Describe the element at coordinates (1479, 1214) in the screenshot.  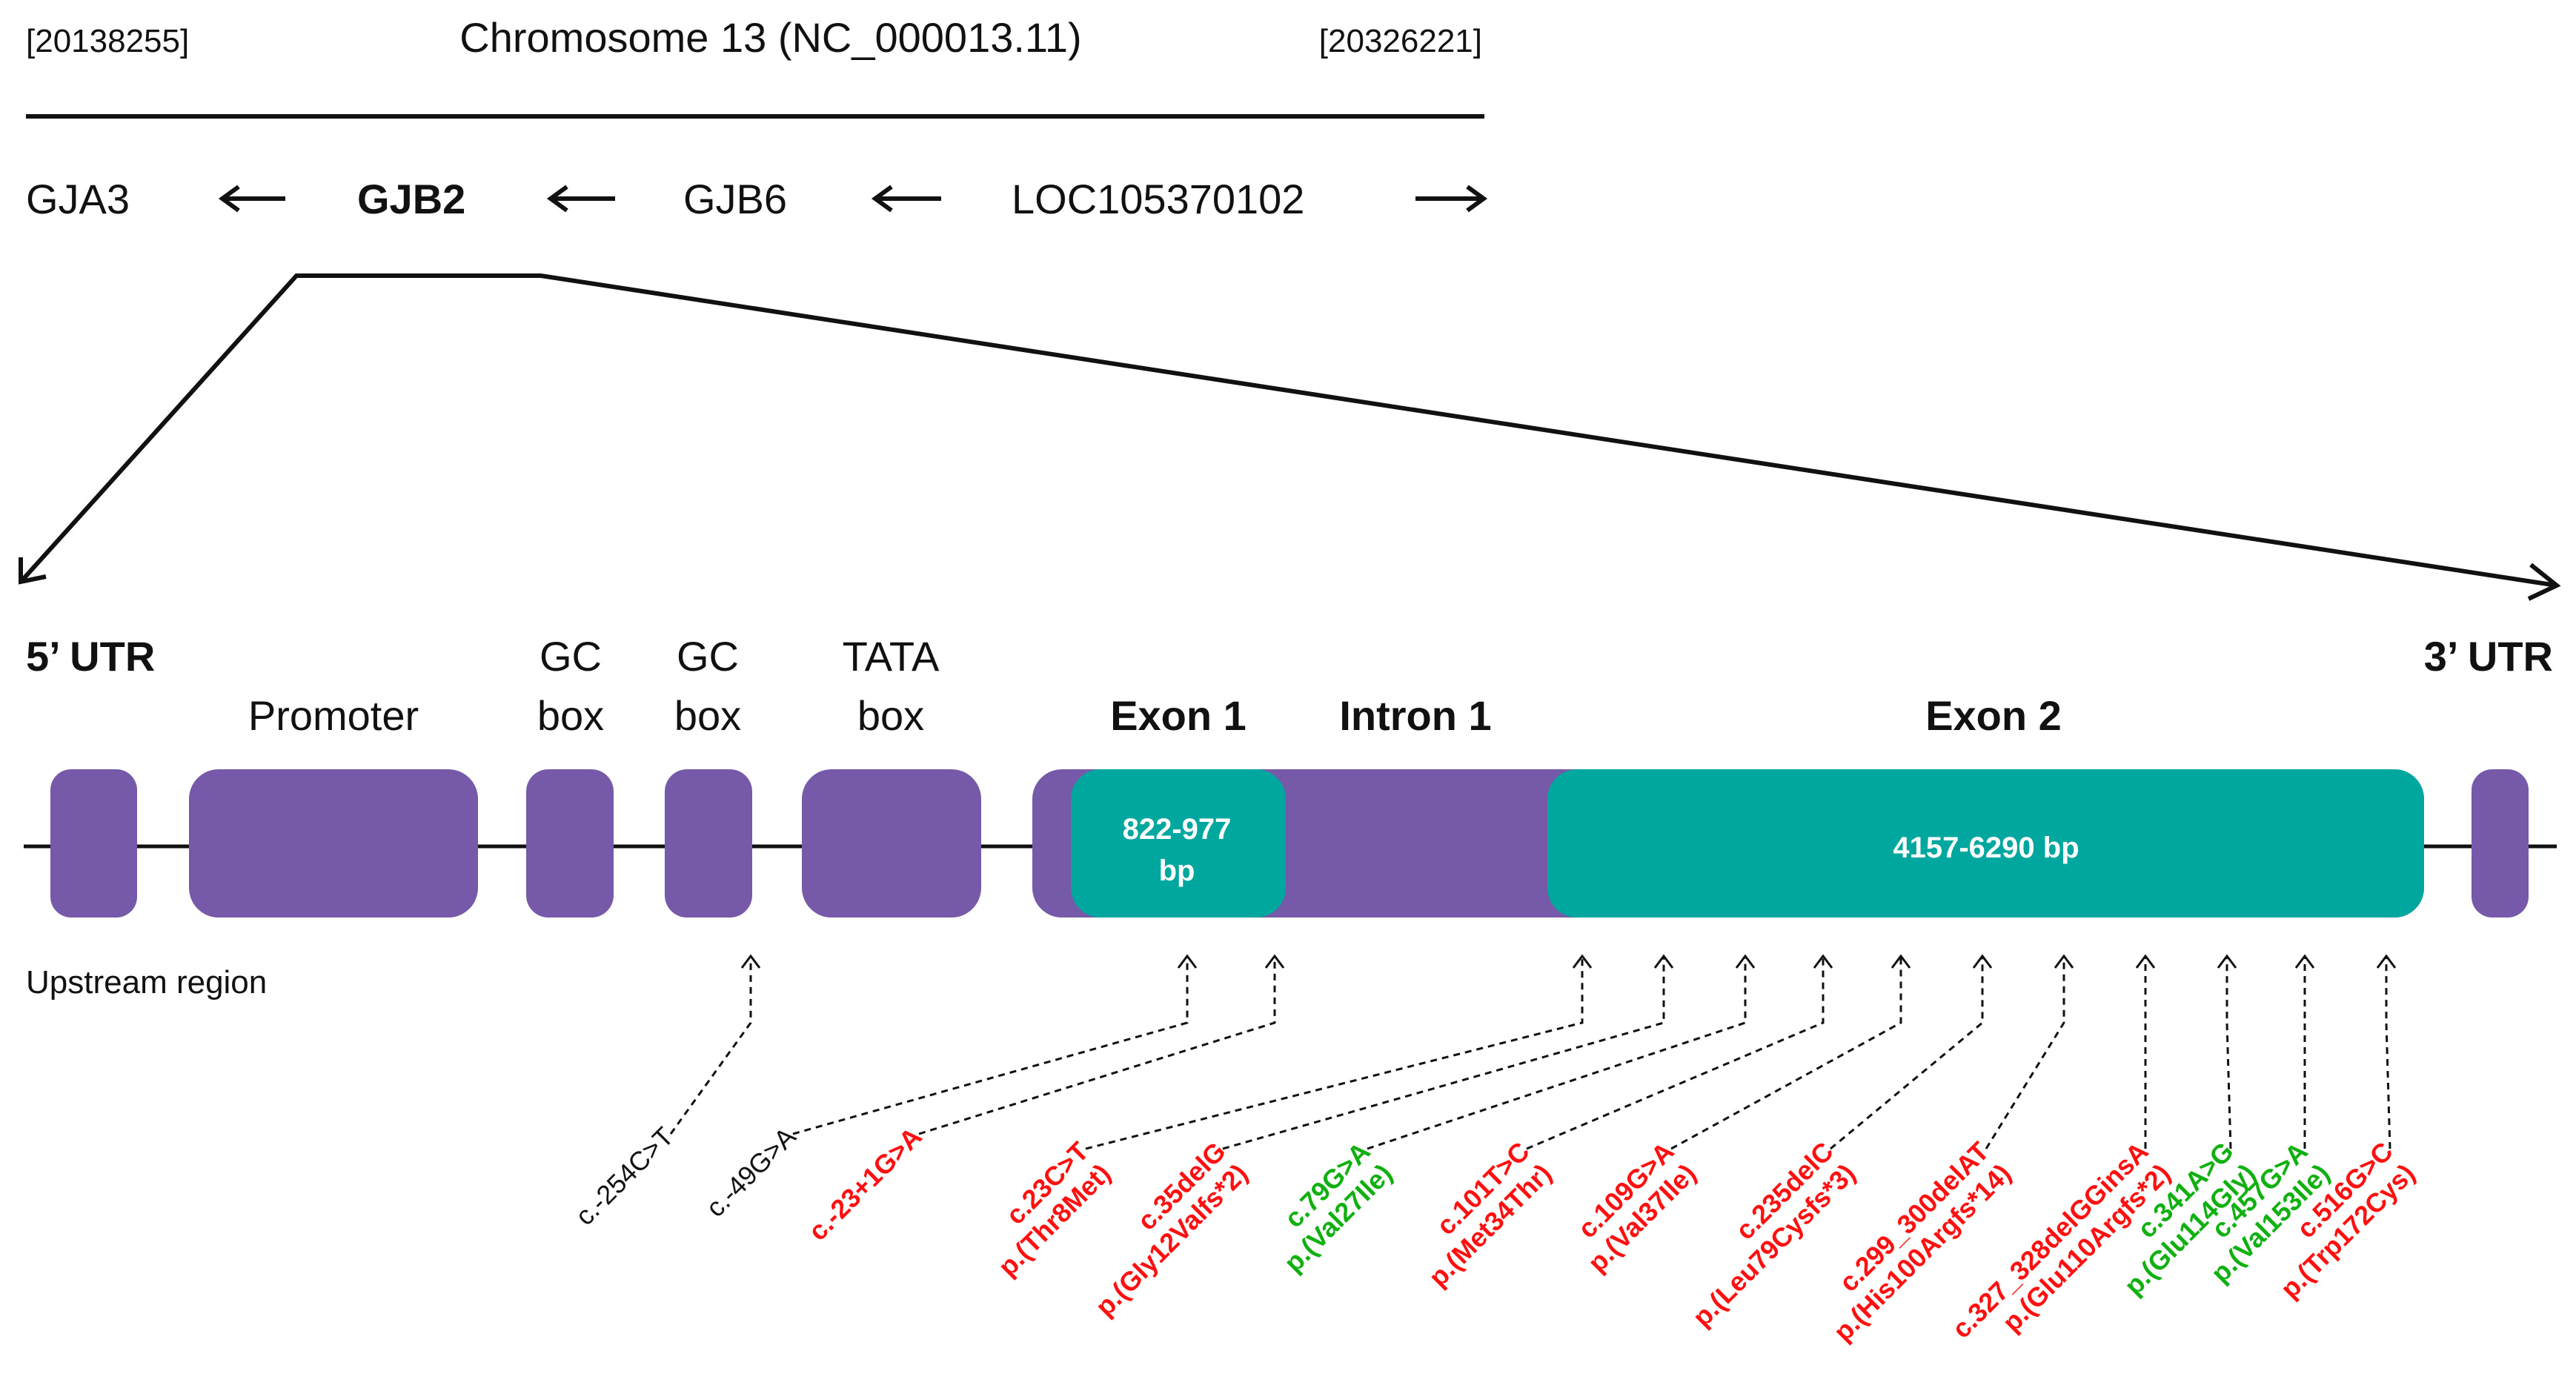
I see `variant-label: c.101T>Cp.(Met34Thr)` at that location.